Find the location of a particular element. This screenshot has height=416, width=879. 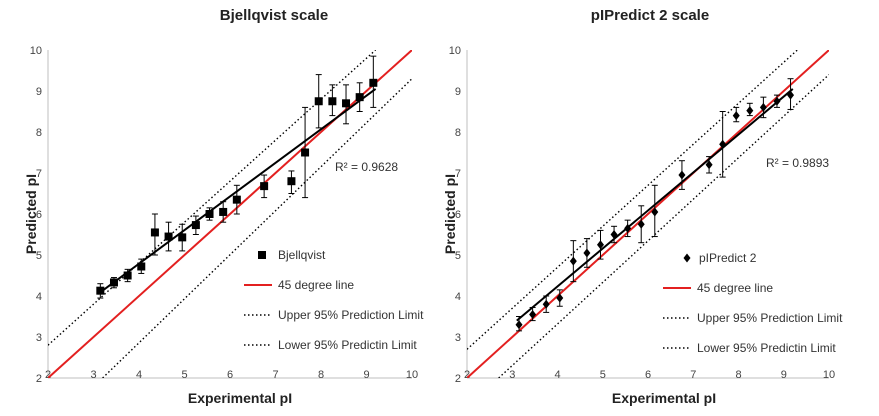

legend-marker-square is located at coordinates (262, 255).